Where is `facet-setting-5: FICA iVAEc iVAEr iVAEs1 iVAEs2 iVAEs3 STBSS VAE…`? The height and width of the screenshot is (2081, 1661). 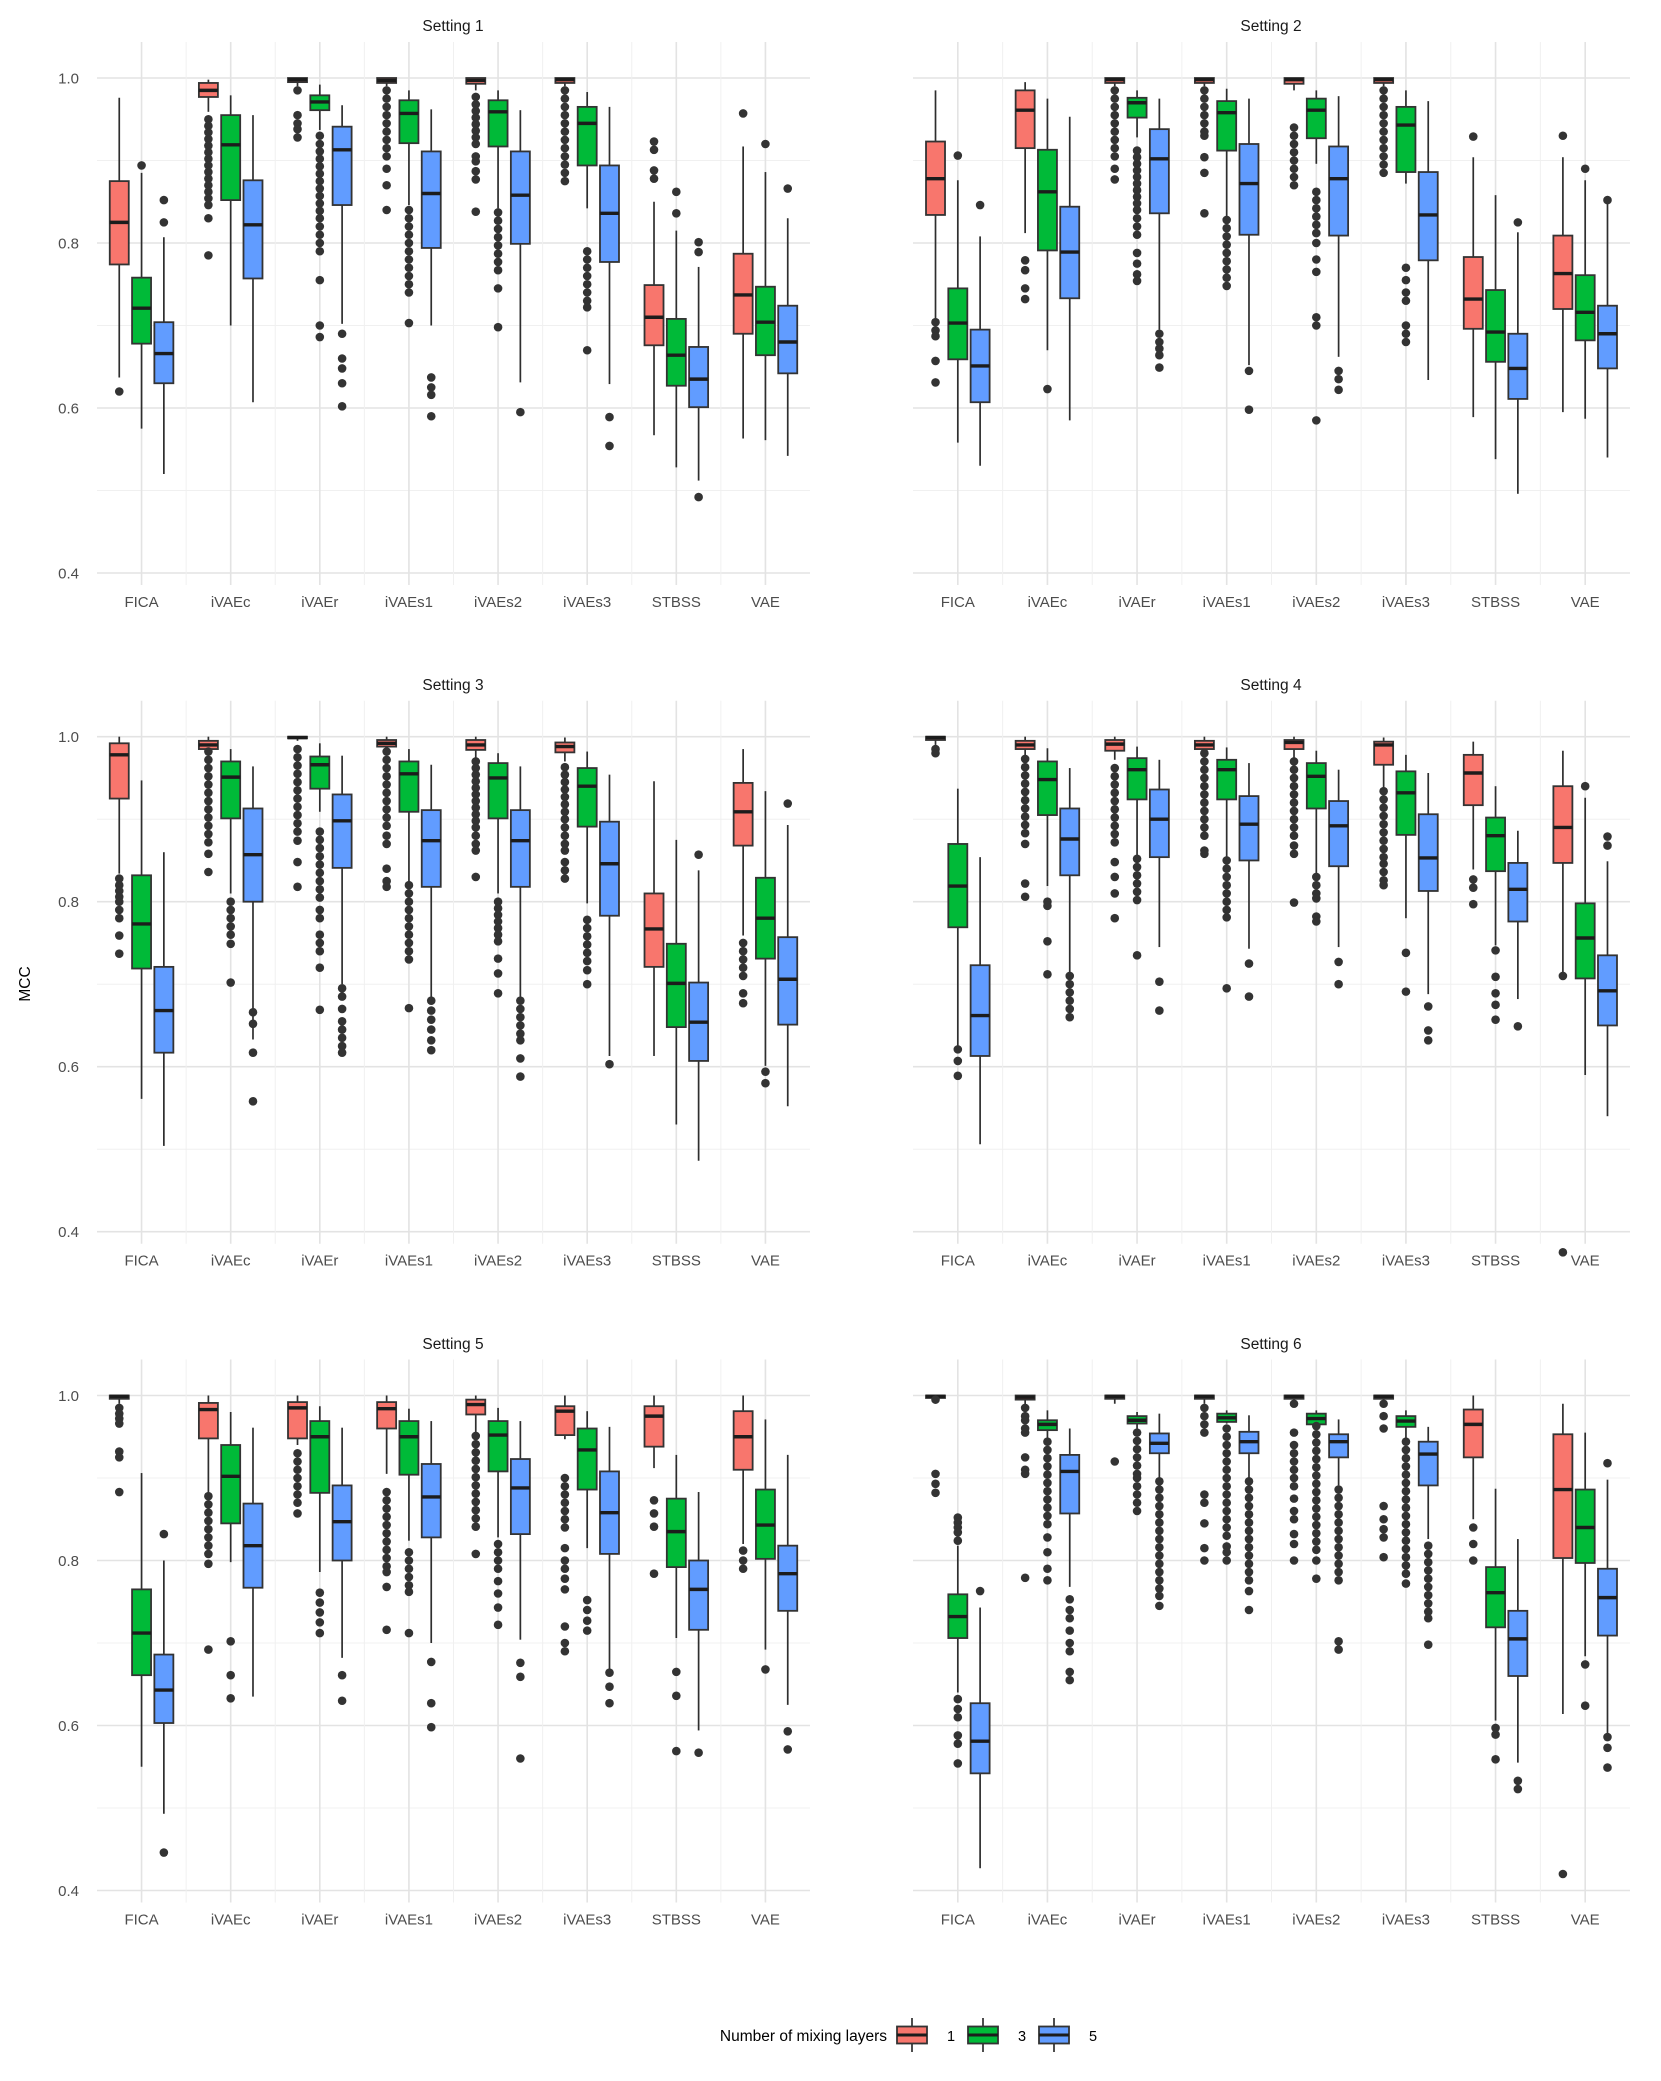 facet-setting-5: FICA iVAEc iVAEr iVAEs1 iVAEs2 iVAEs3 STBSS VAE… is located at coordinates (434, 1644).